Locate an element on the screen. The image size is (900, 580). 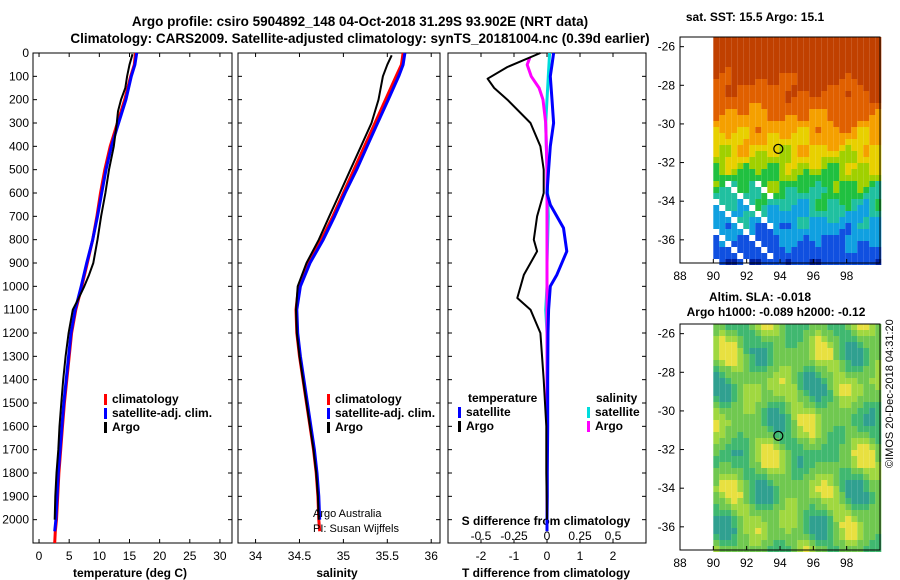
lon-tick-label: 90 is located at coordinates (714, 276).